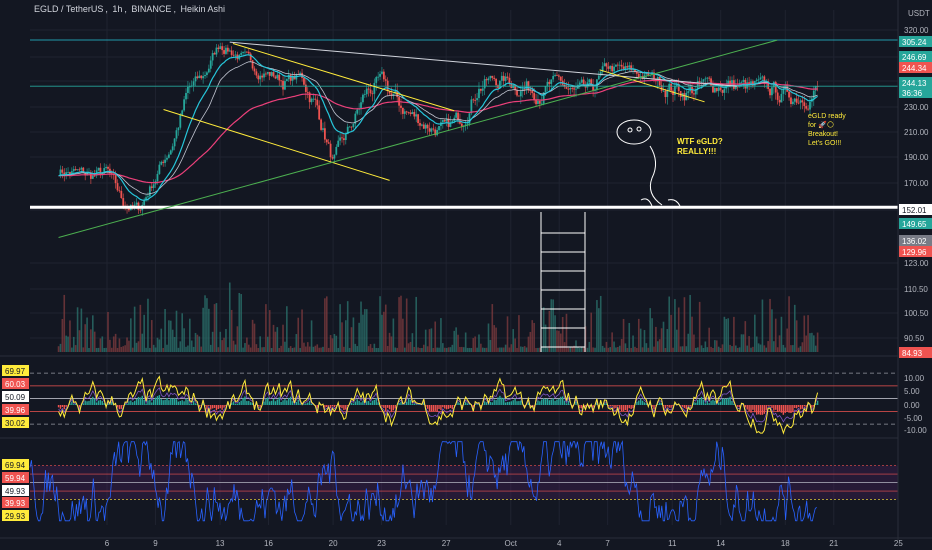 The image size is (932, 550). What do you see at coordinates (117, 9) in the screenshot?
I see `interval-label: 1h` at bounding box center [117, 9].